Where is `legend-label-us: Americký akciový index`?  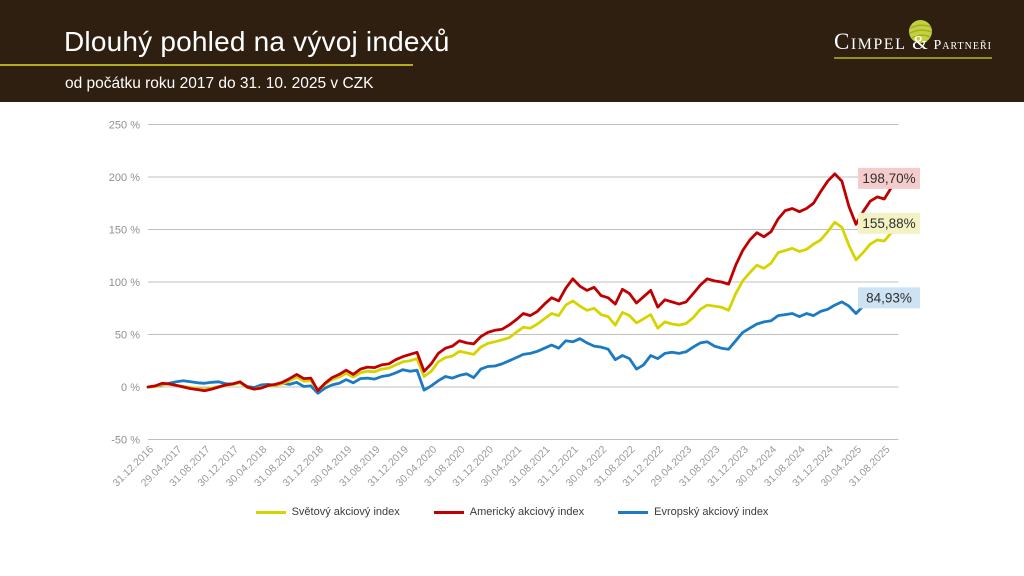 legend-label-us: Americký akciový index is located at coordinates (527, 512).